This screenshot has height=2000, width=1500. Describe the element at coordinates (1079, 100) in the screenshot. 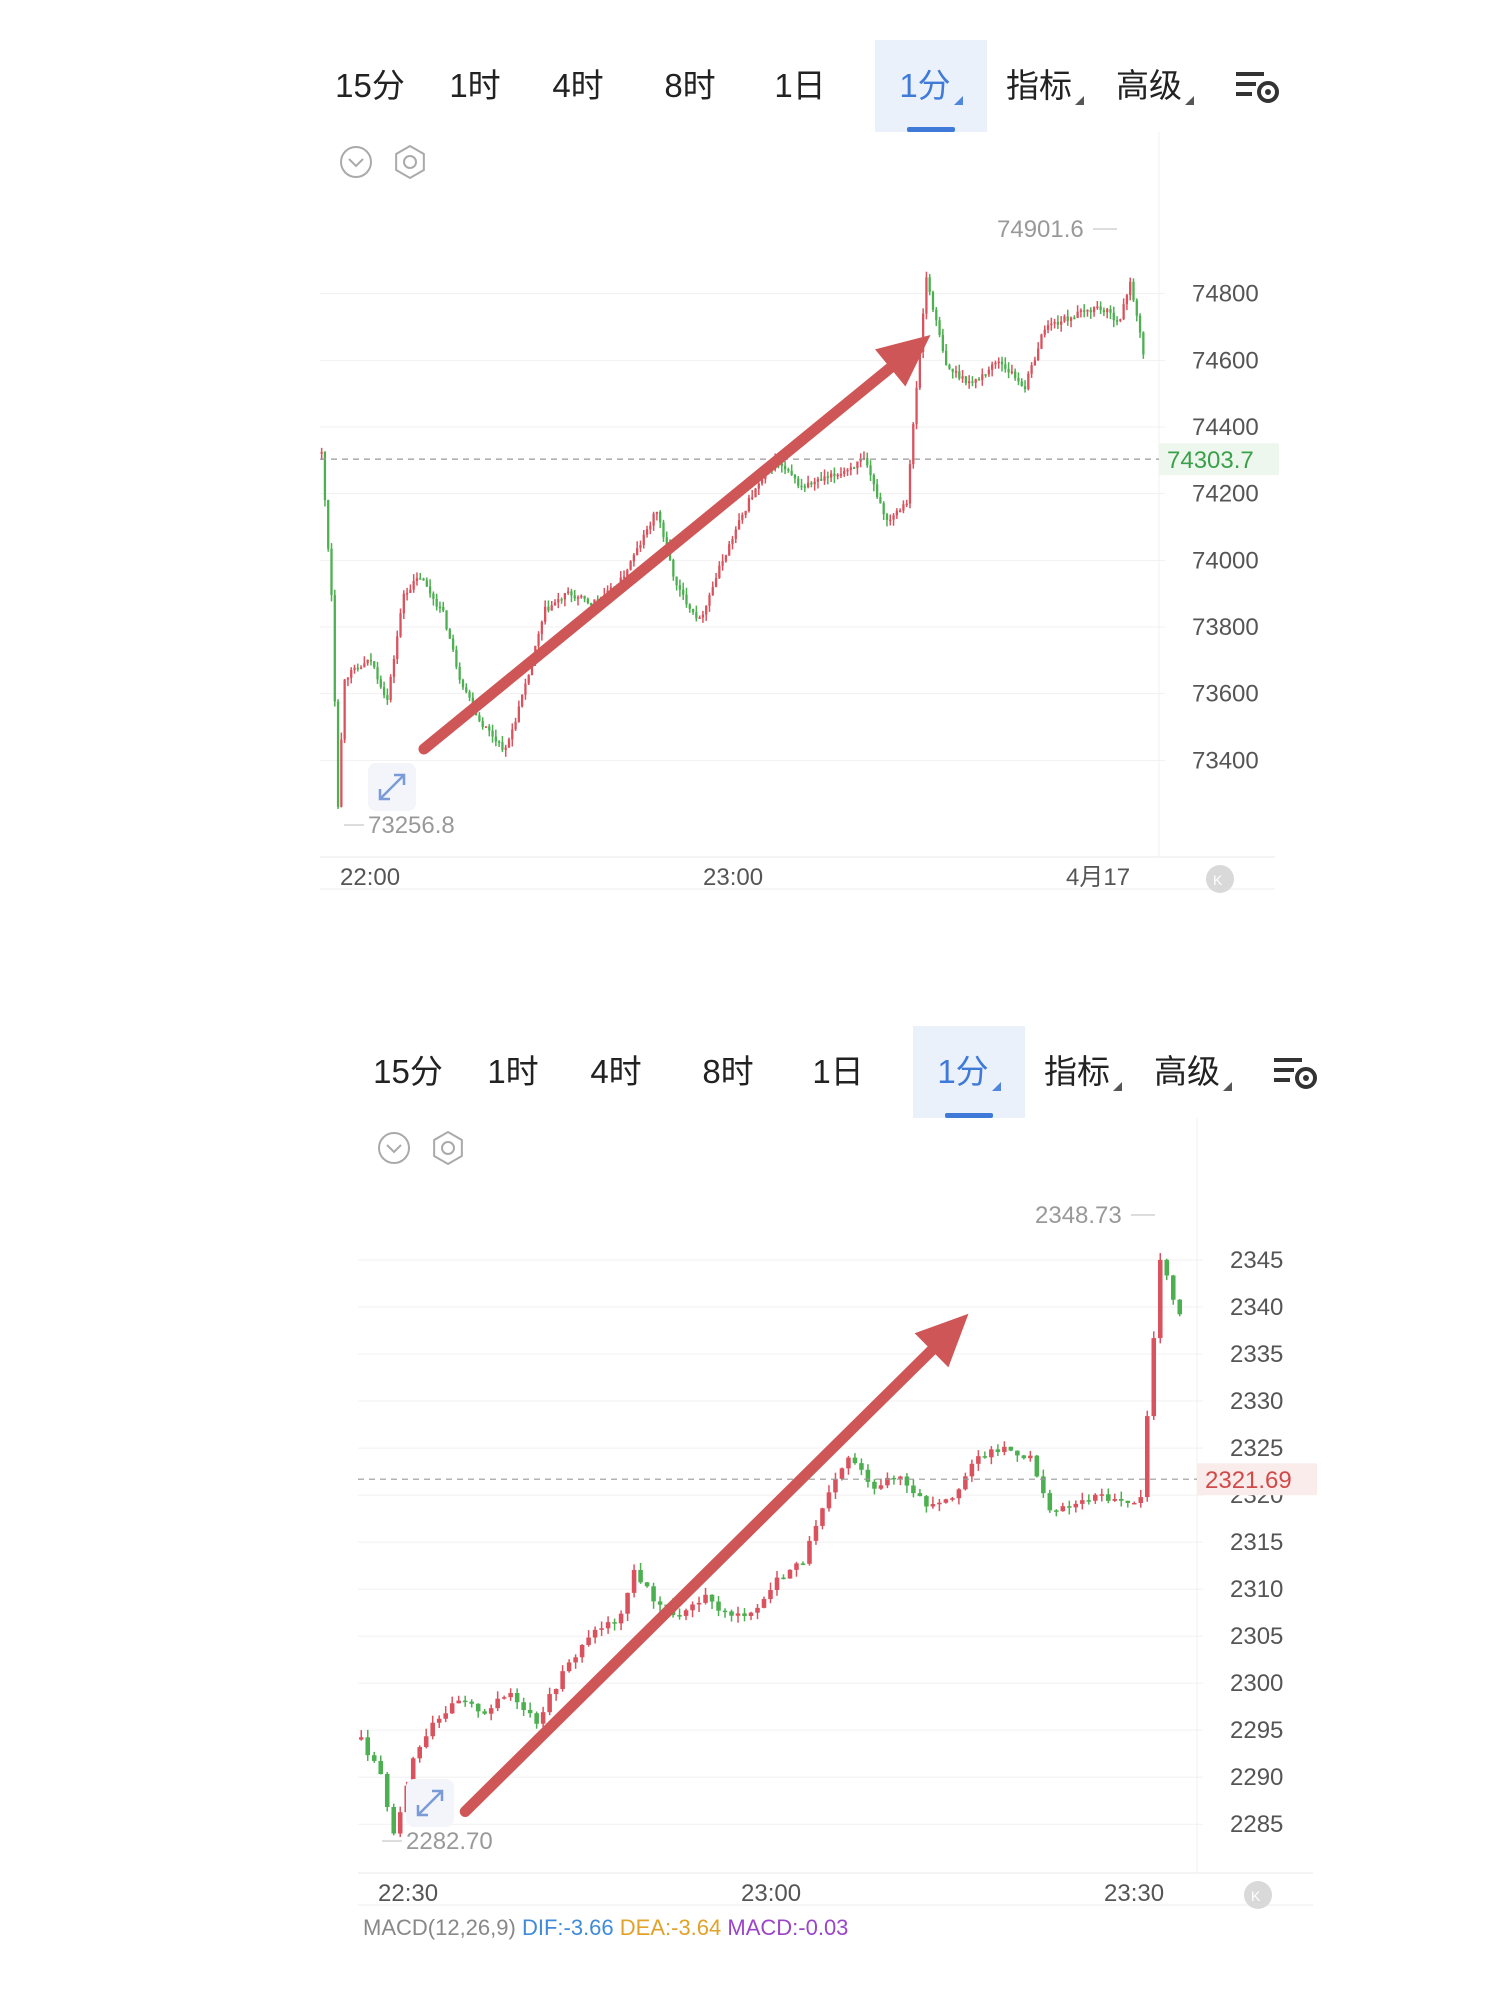

I see `caret-icon` at that location.